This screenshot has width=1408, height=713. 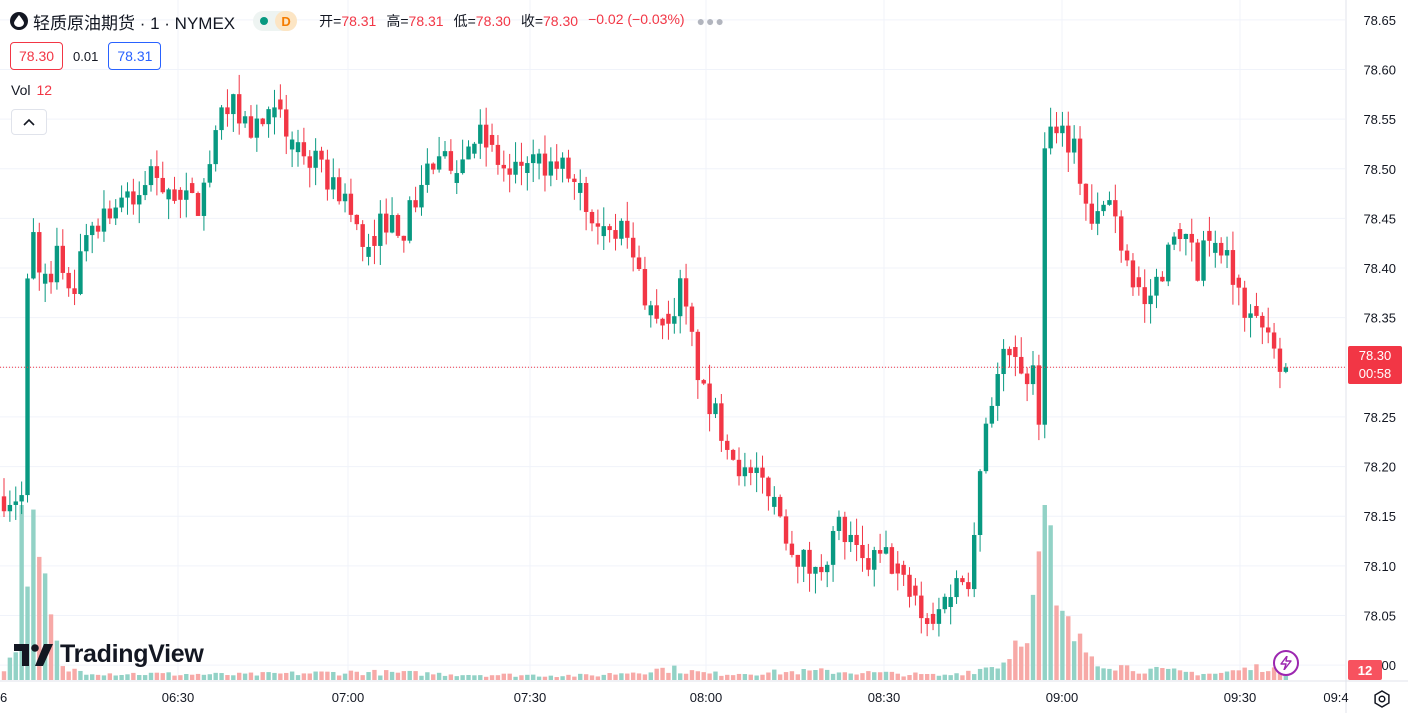 I want to click on time-tick-label: 09:30, so click(x=1240, y=697).